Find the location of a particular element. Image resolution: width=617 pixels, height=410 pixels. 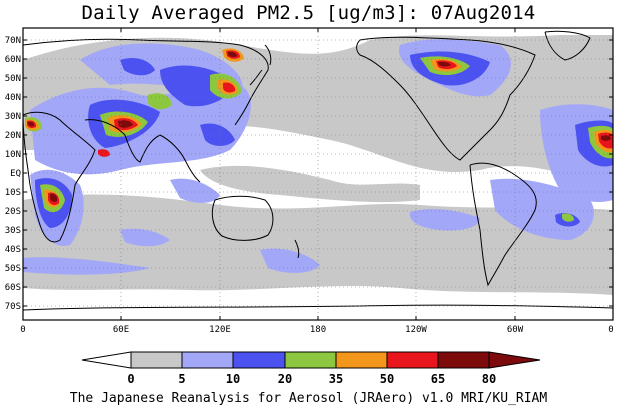

map-title: Daily Averaged PM2.5 [ug/m3]: 07Aug2014 is located at coordinates (308, 13).